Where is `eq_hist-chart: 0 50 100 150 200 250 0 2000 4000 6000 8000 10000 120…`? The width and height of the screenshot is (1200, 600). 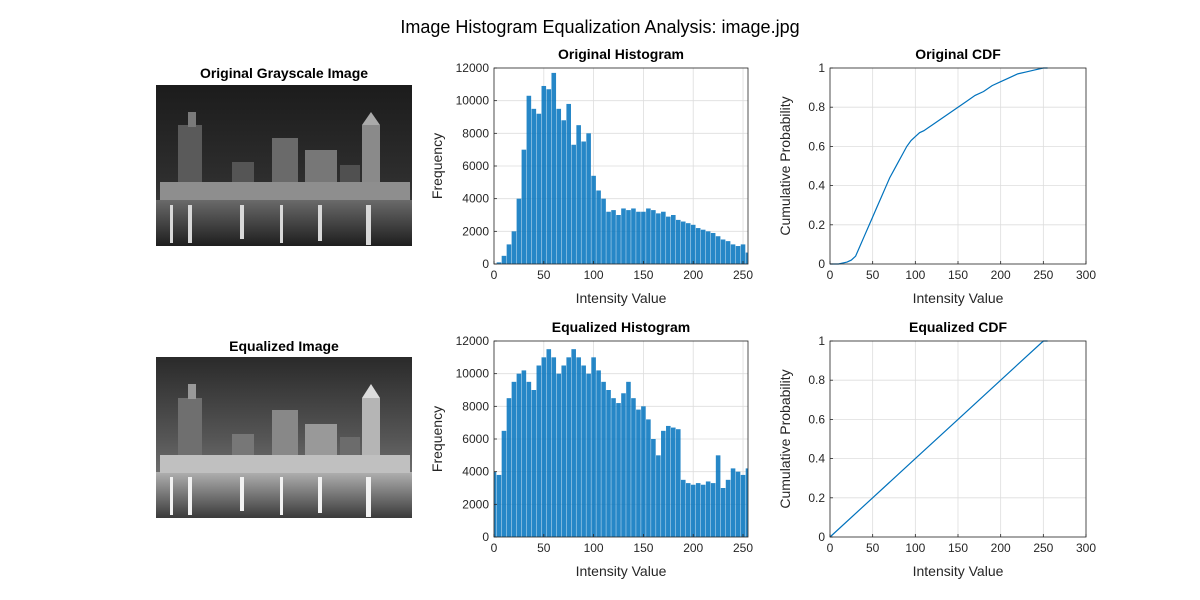 eq_hist-chart: 0 50 100 150 200 250 0 2000 4000 6000 8000 10000 120… is located at coordinates (591, 449).